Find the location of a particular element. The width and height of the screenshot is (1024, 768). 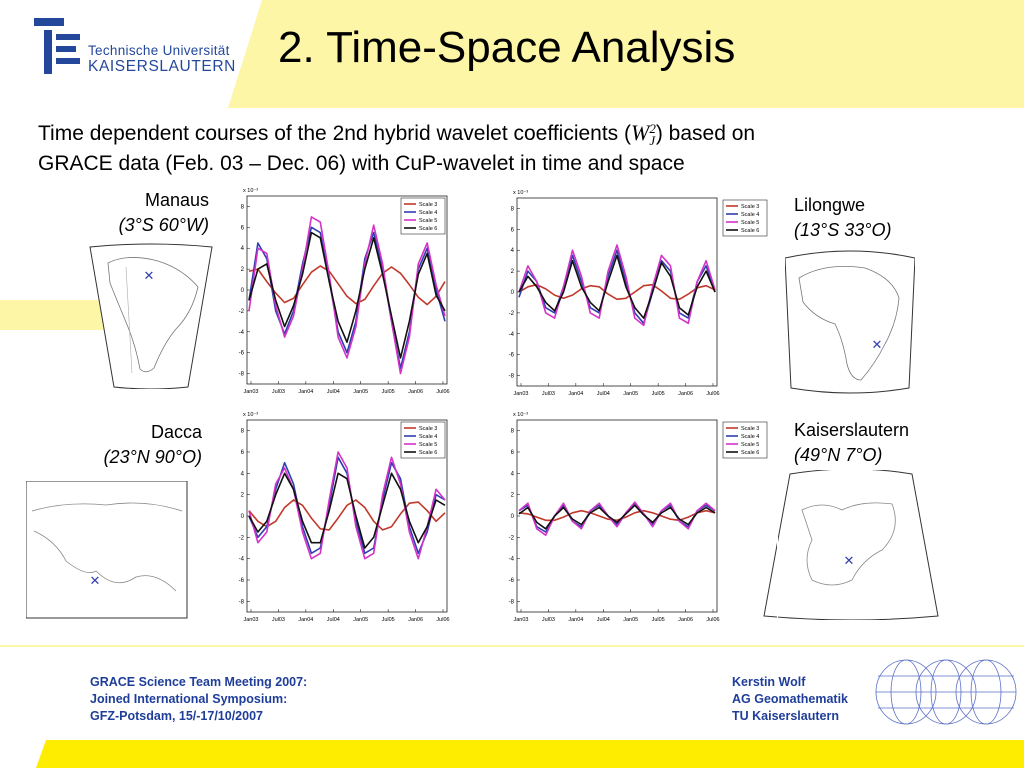

footer-right-line: TU Kaiserslautern is located at coordinates (785, 716).